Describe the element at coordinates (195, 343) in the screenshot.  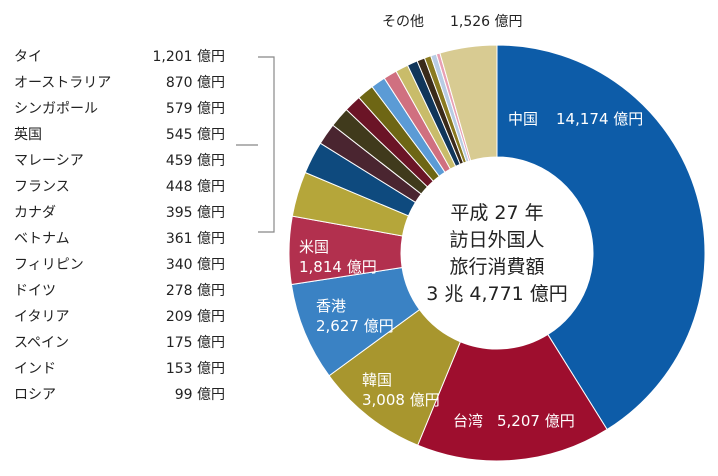
I see `minor-value-spain: 175 億円` at that location.